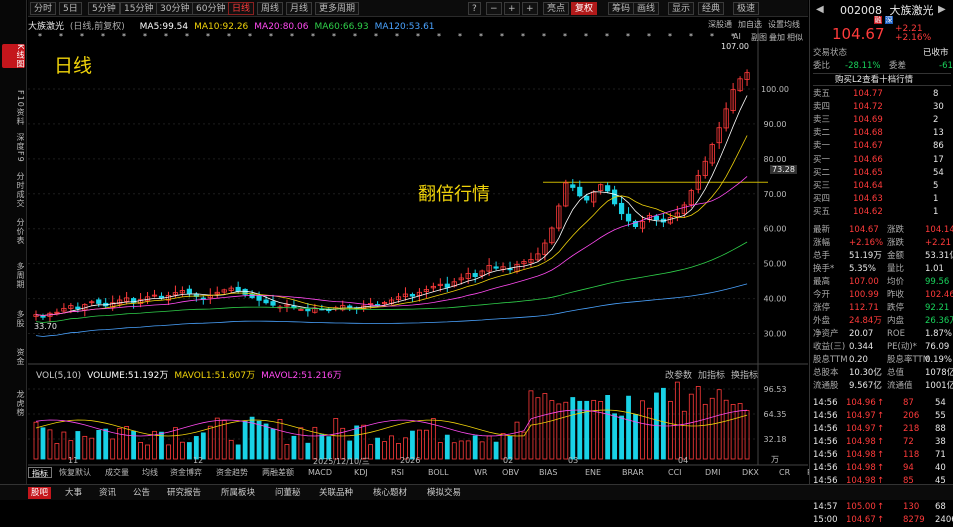 The height and width of the screenshot is (527, 953). I want to click on toolbar-right-4: 显示, so click(681, 8).